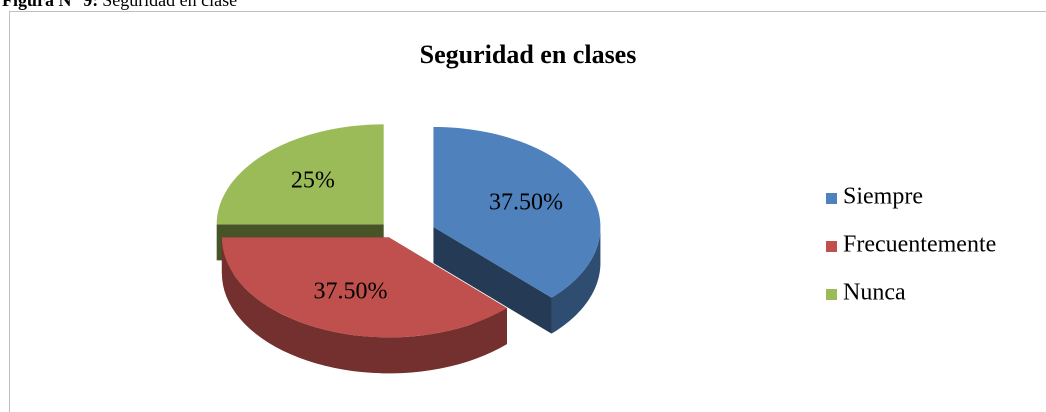  Describe the element at coordinates (492, 280) in the screenshot. I see `slice-wall` at that location.